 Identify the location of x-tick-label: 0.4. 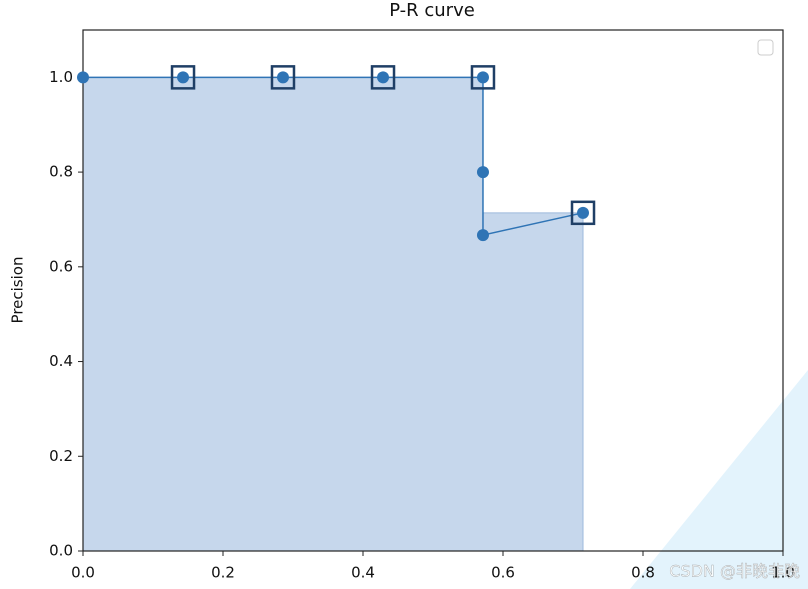
(363, 573).